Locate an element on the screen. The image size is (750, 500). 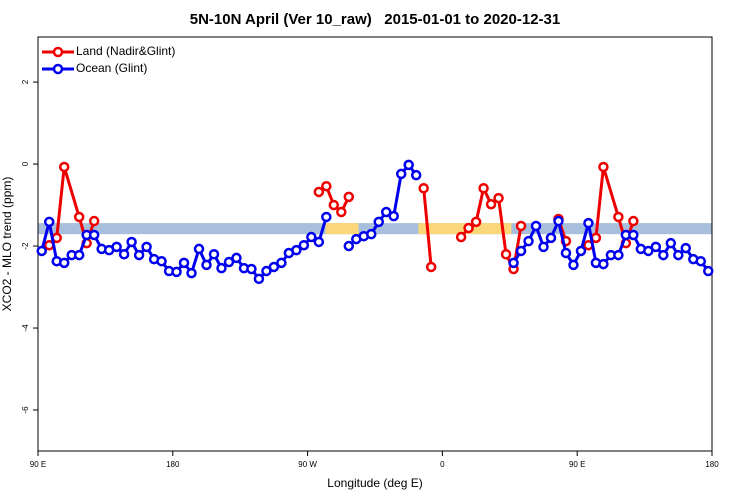
x-tick-label: 0 is located at coordinates (442, 464).